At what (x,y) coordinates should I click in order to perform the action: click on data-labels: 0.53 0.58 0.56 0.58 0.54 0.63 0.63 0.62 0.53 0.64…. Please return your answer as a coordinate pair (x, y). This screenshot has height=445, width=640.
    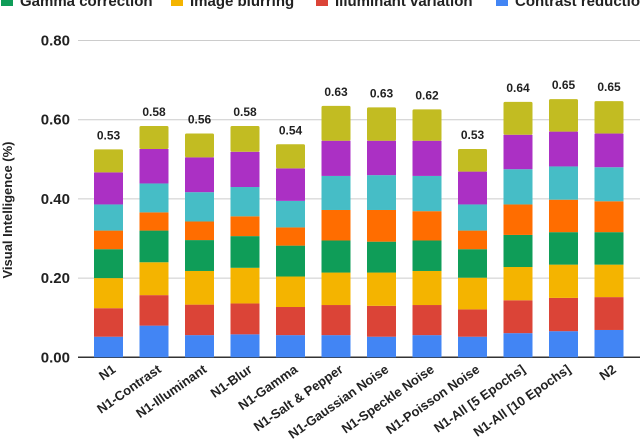
    Looking at the image, I should click on (359, 110).